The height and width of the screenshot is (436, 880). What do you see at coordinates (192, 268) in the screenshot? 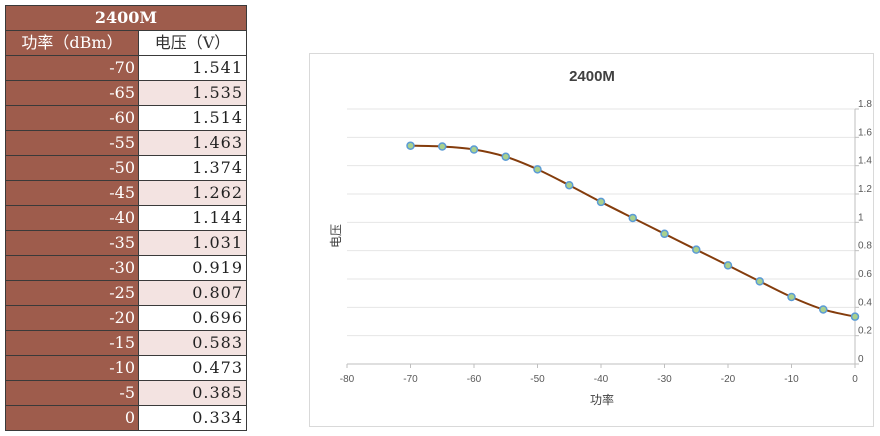
I see `voltage-cell: 0.919` at bounding box center [192, 268].